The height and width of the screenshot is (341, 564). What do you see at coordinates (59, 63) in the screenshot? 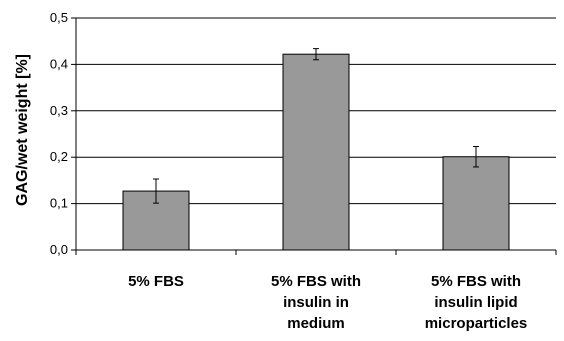
I see `y-tick-label: 0,4` at bounding box center [59, 63].